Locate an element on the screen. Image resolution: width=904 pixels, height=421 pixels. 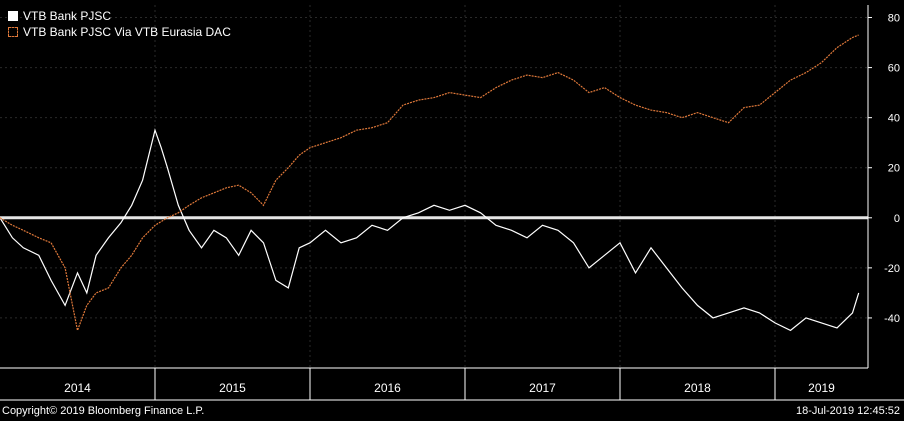
legend-item-vtb-eurasia: VTB Bank PJSC Via VTB Eurasia DAC is located at coordinates (119, 32).